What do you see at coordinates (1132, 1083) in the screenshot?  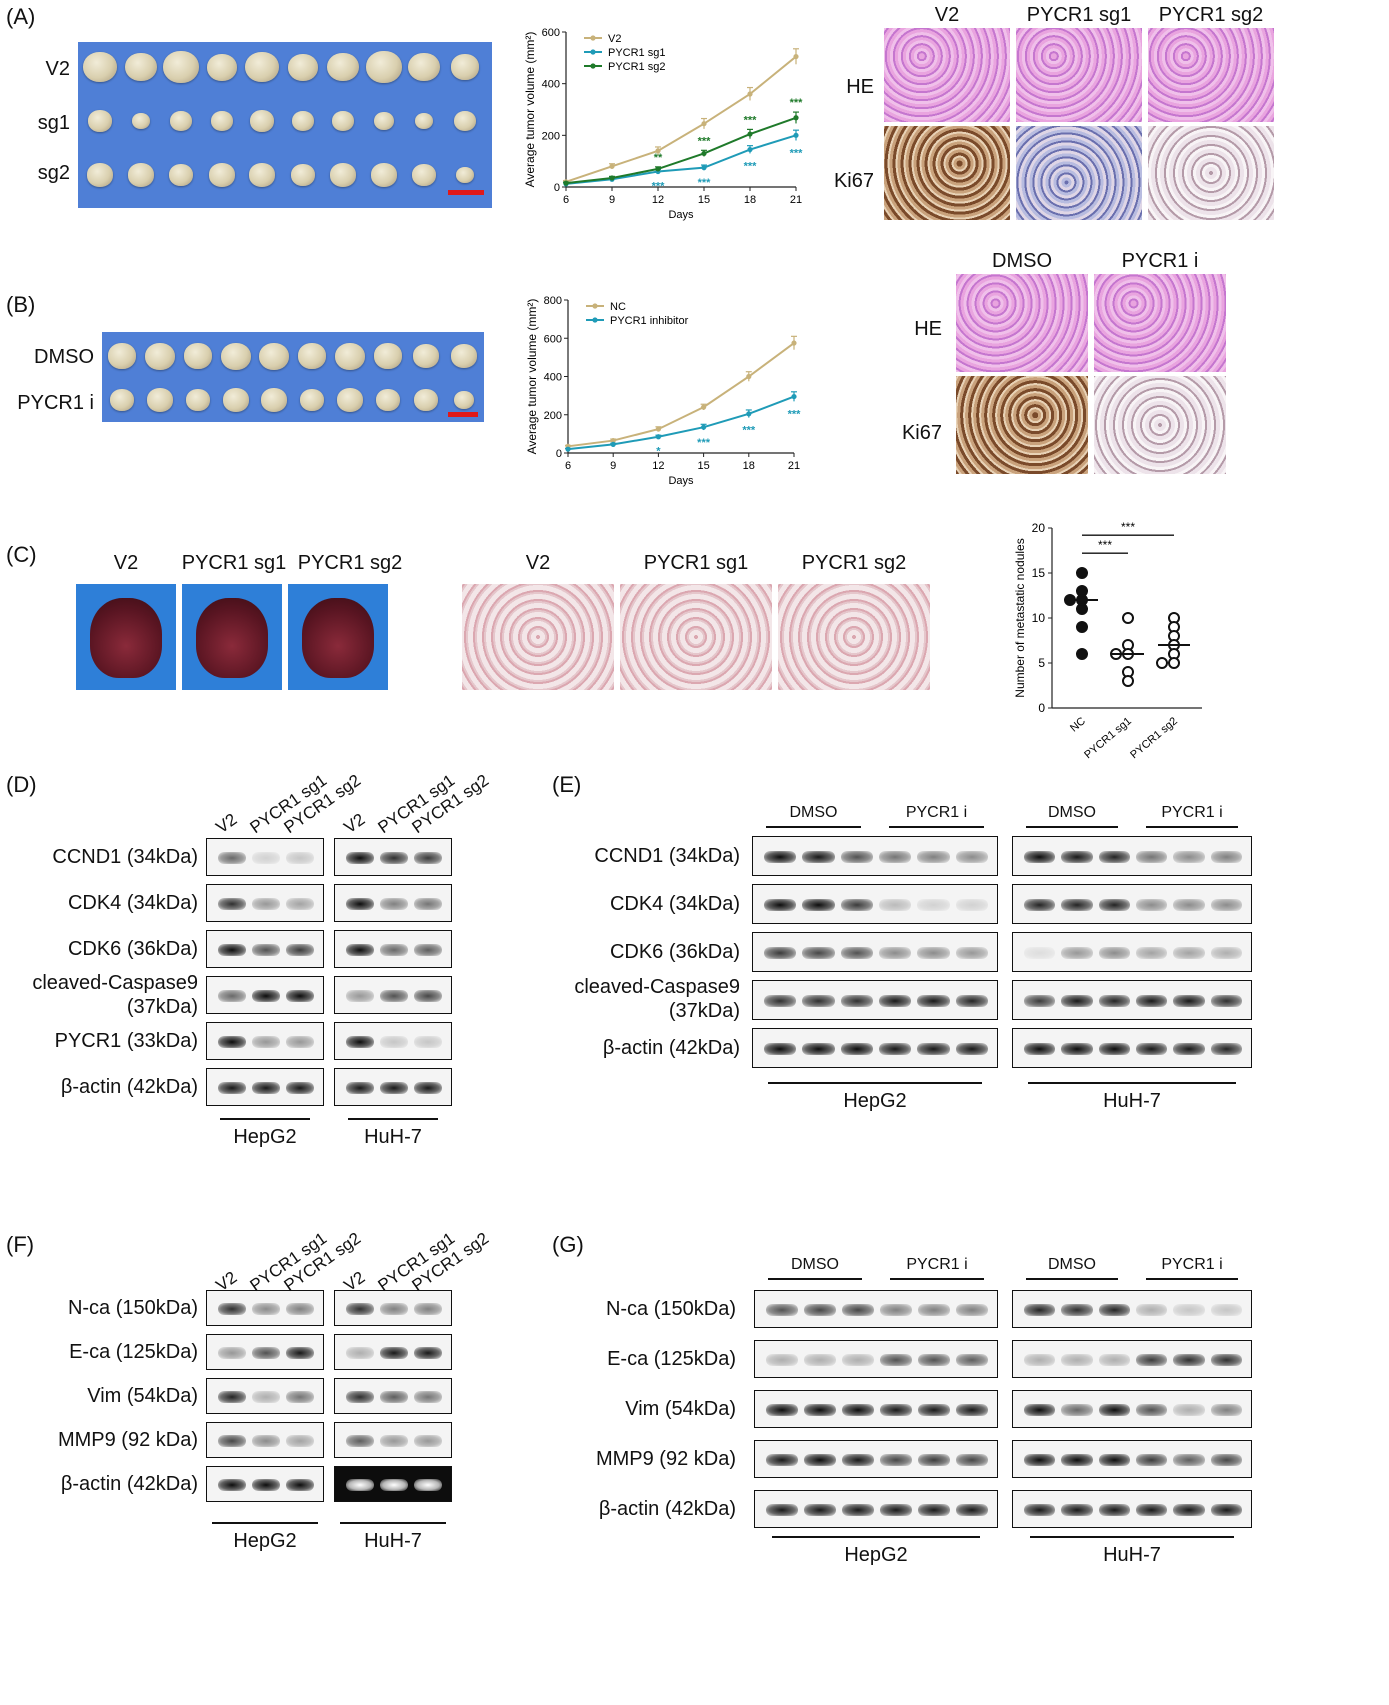 I see `cell-line-underline` at bounding box center [1132, 1083].